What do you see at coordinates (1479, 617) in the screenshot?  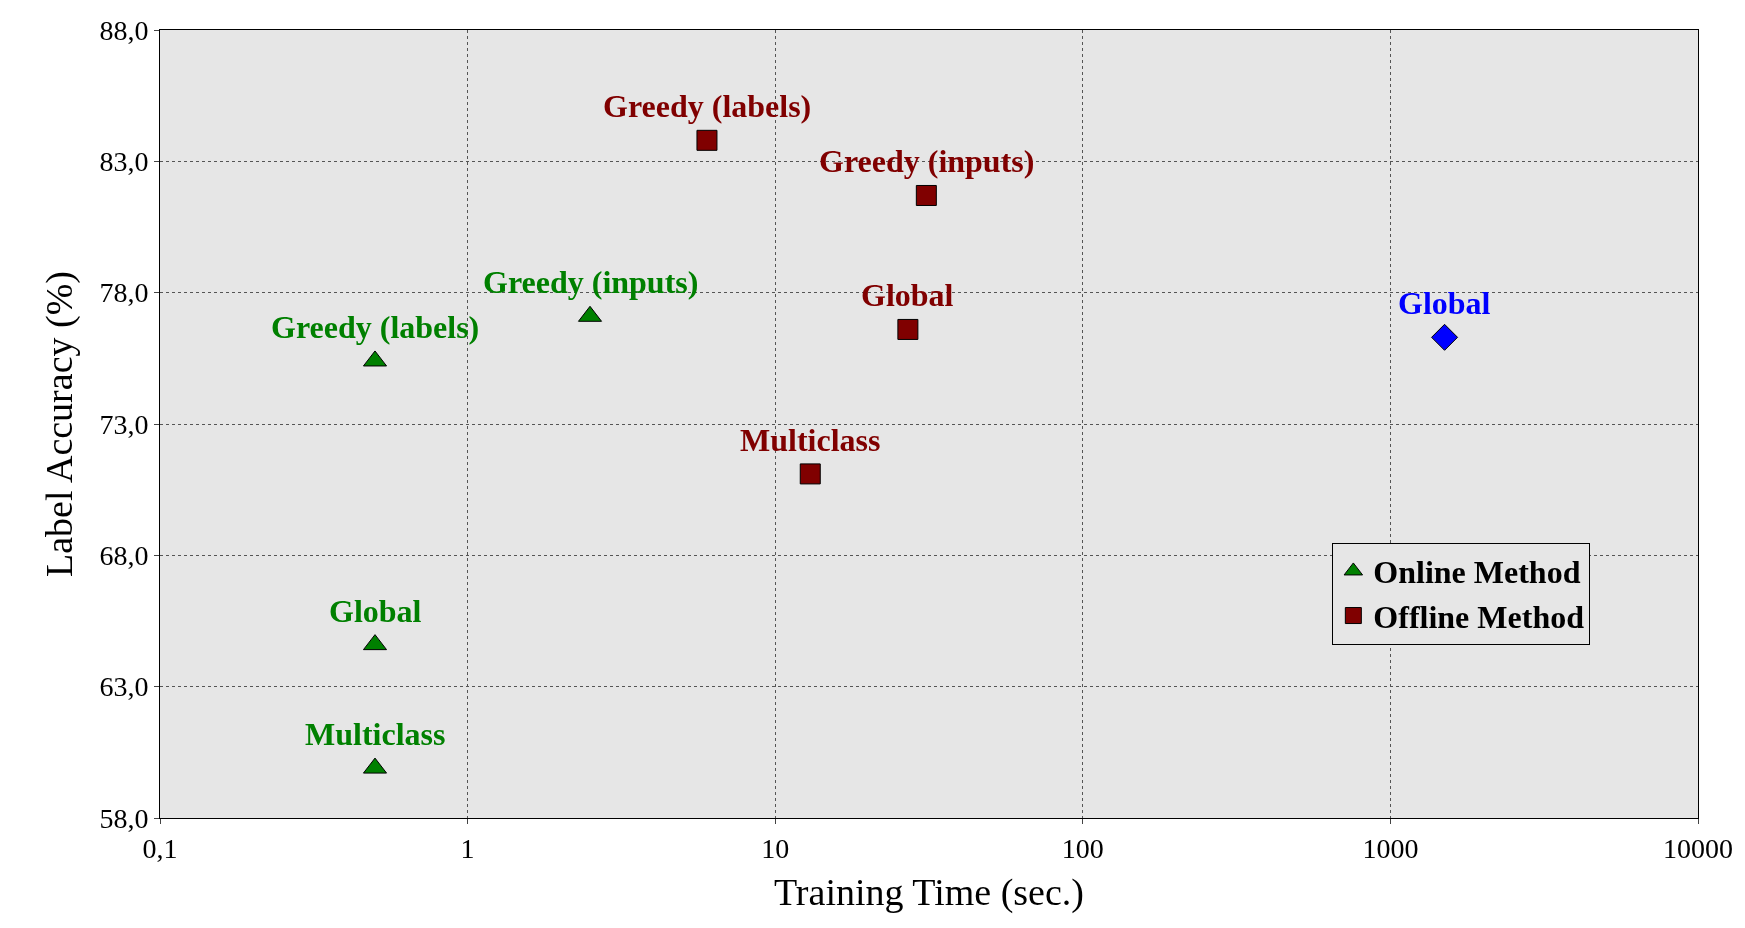 I see `legend-label: Offline Method` at bounding box center [1479, 617].